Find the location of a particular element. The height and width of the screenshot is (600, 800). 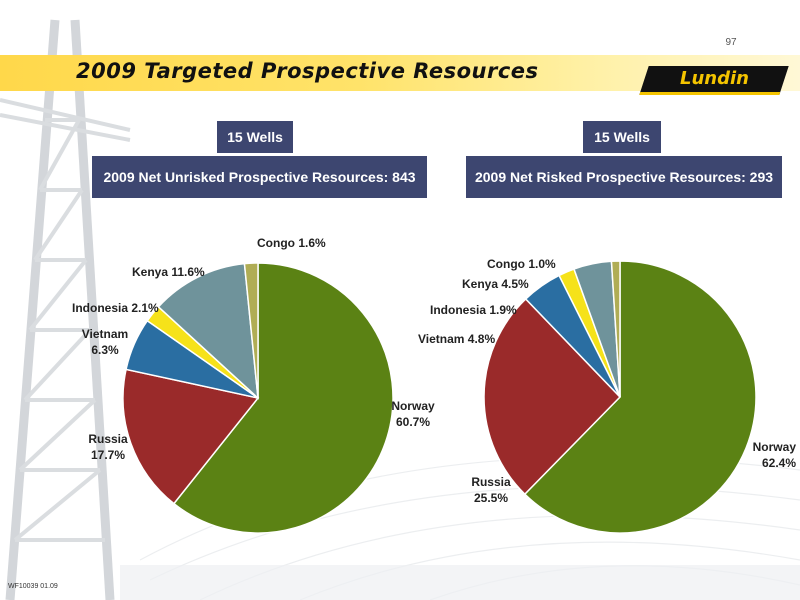

right-wells-count: 15 Wells is located at coordinates (622, 137).